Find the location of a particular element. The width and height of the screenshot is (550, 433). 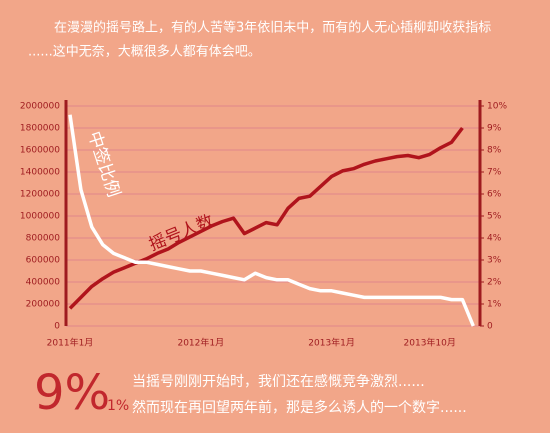

y2-tick-label: 2% is located at coordinates (494, 283).